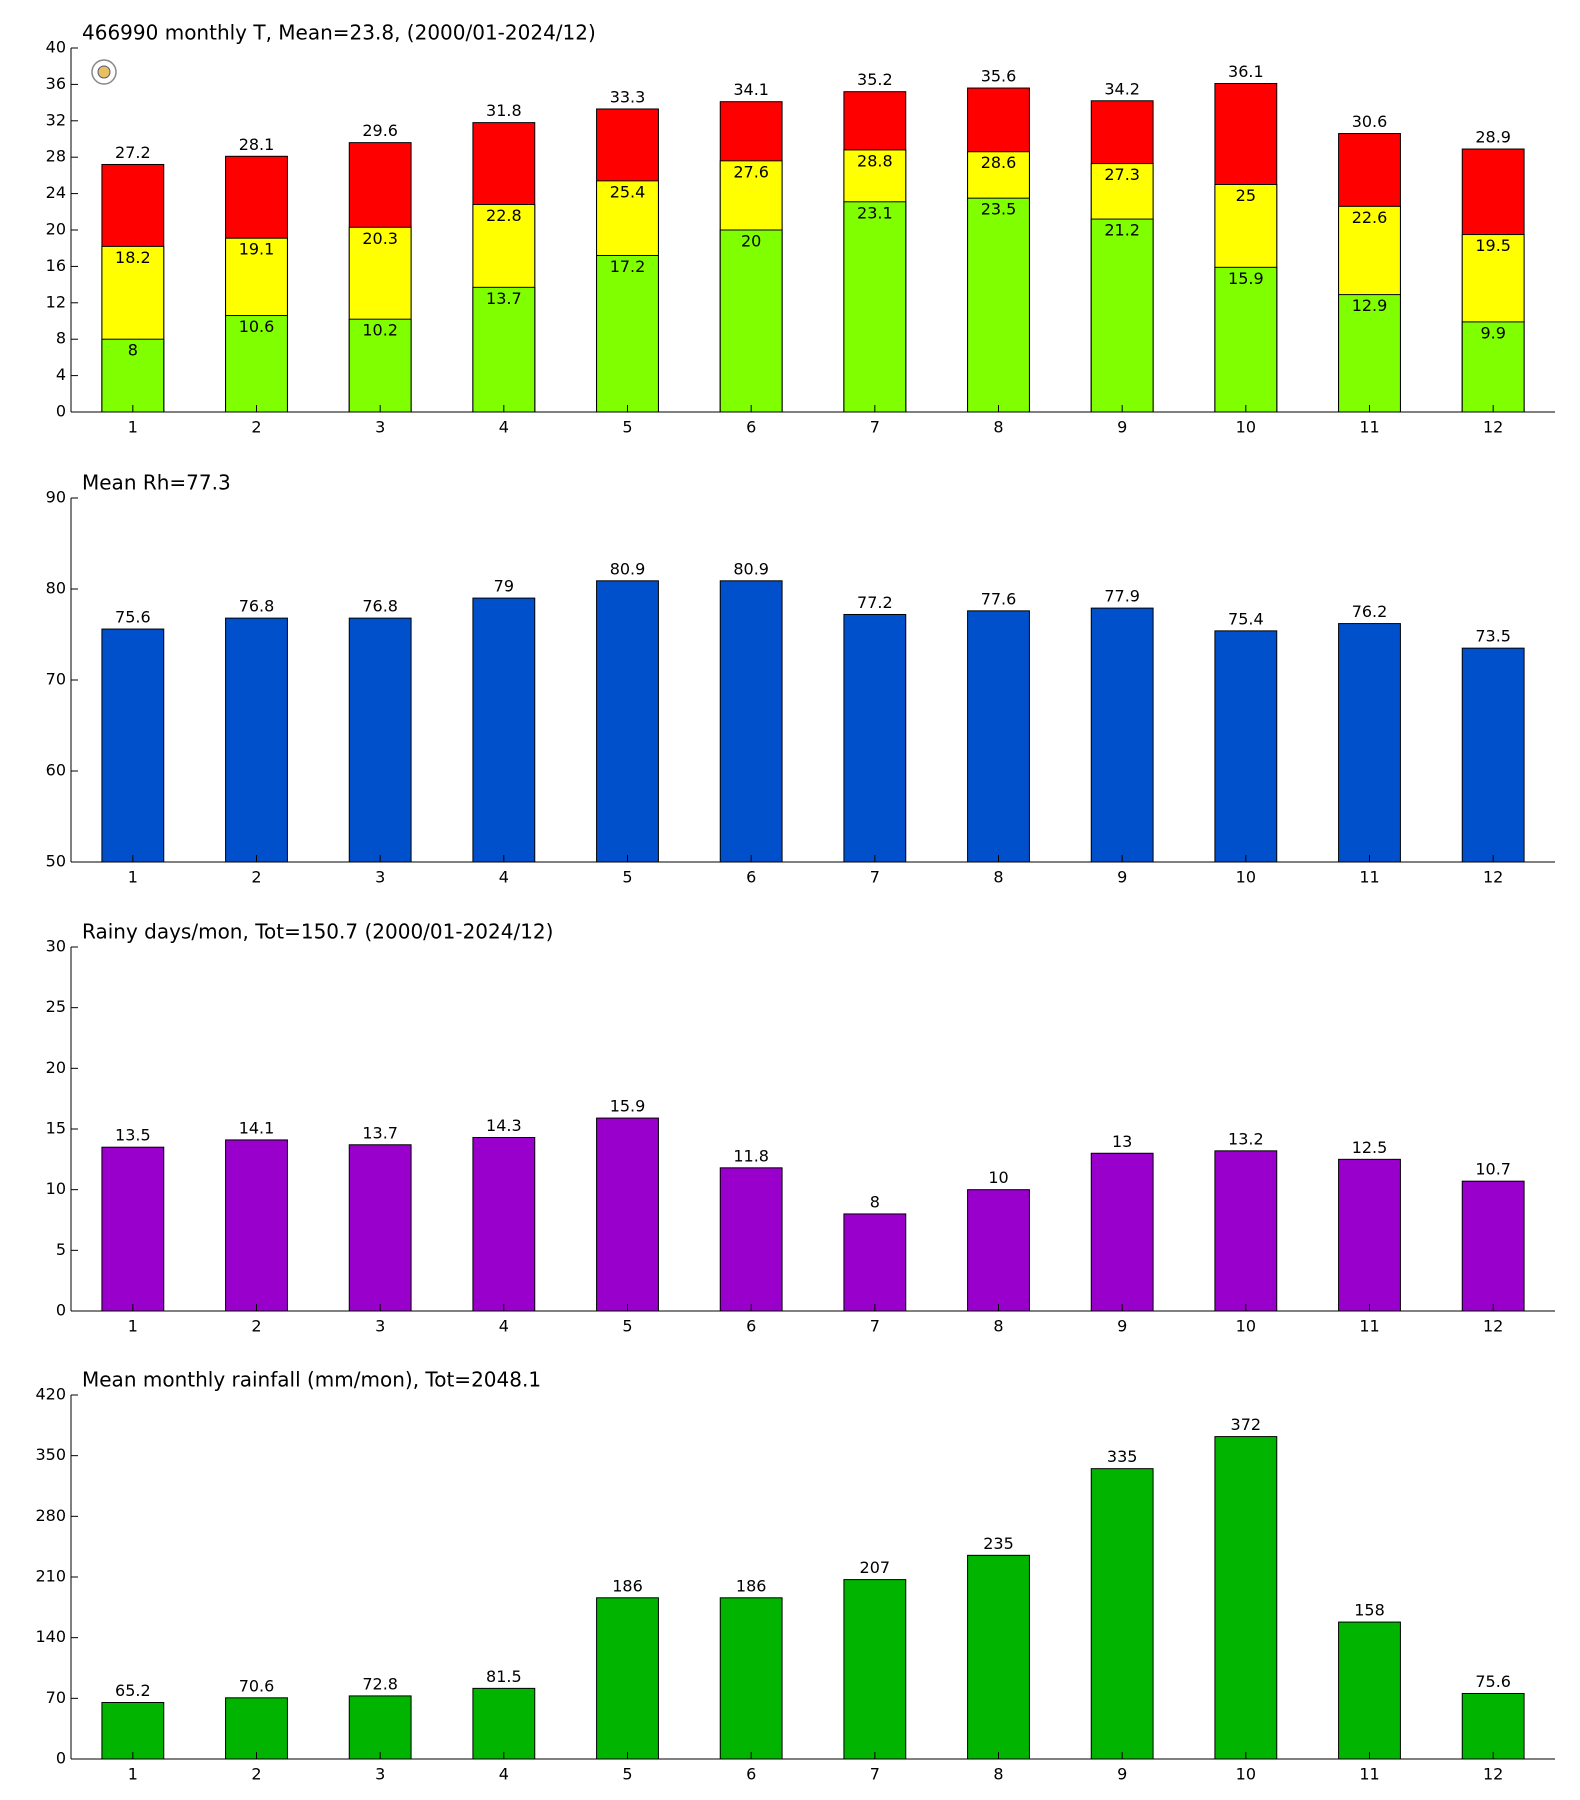 This screenshot has width=1580, height=1800. I want to click on value-label: 36.1, so click(1246, 71).